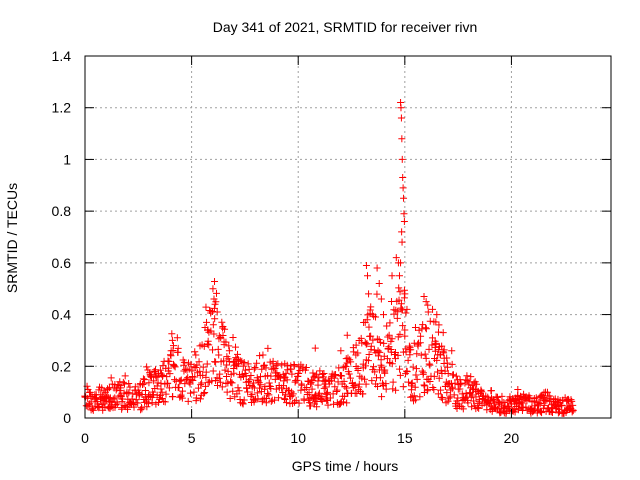 This screenshot has width=640, height=480. Describe the element at coordinates (298, 438) in the screenshot. I see `x-tick-label: 10` at that location.